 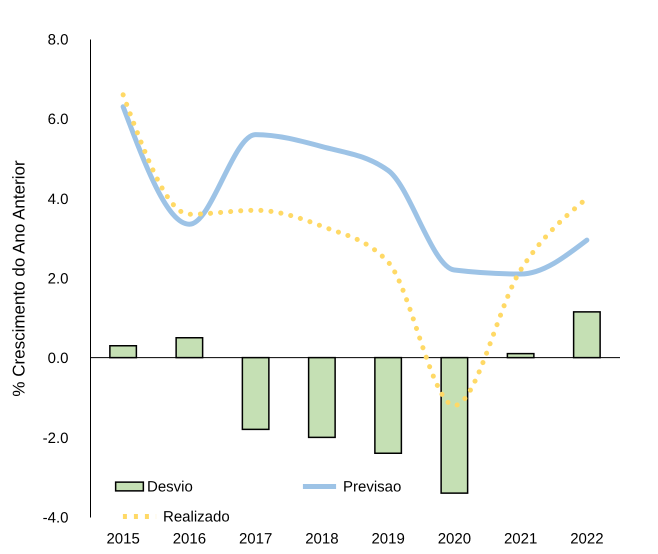 What do you see at coordinates (322, 539) in the screenshot?
I see `x-tick-label: 2018` at bounding box center [322, 539].